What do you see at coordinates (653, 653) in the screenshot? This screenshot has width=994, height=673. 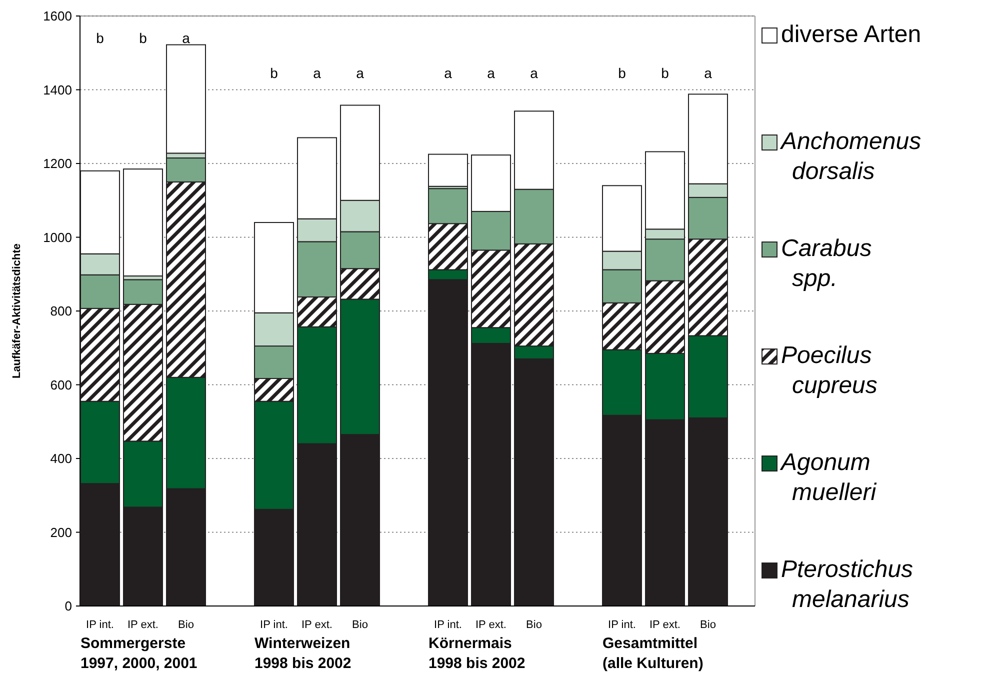 I see `text: Gesamtmittel (alle Kulturen)` at bounding box center [653, 653].